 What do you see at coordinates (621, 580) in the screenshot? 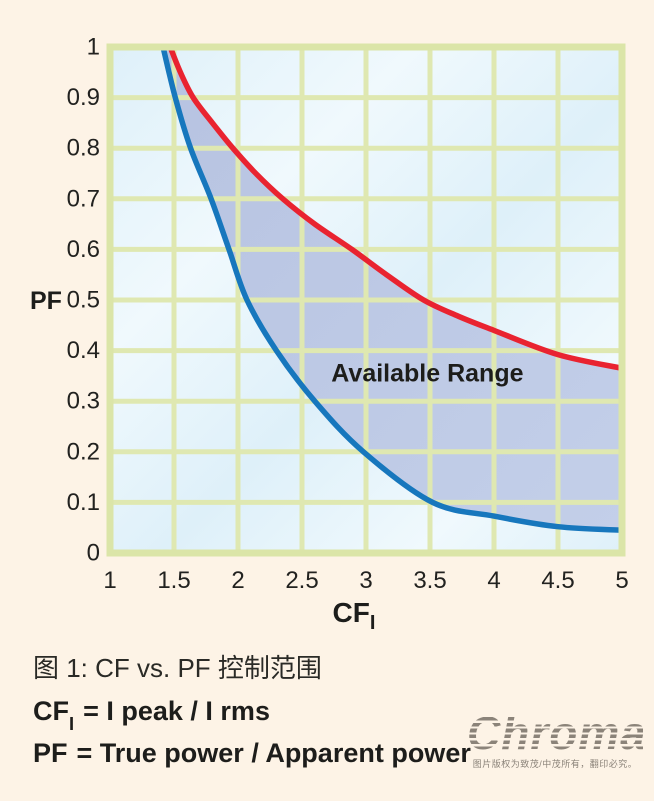
I see `svg-text: 5` at bounding box center [621, 580].